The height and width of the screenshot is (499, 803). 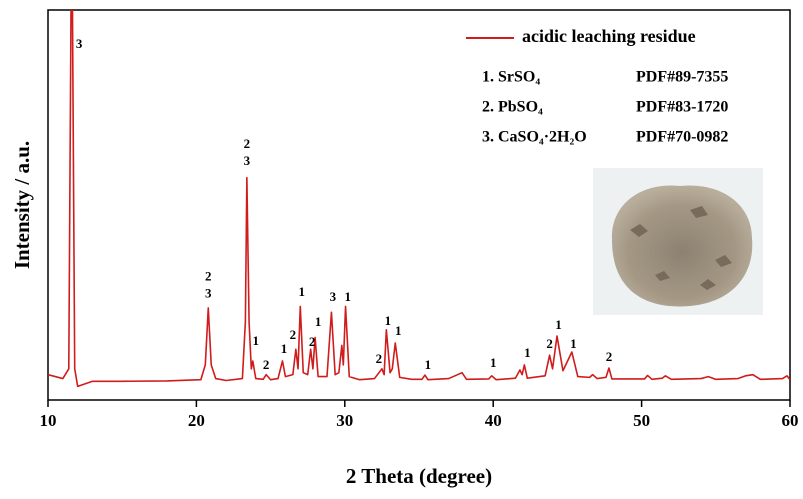 What do you see at coordinates (682, 77) in the screenshot?
I see `phase-pdf: PDF#89-7355` at bounding box center [682, 77].